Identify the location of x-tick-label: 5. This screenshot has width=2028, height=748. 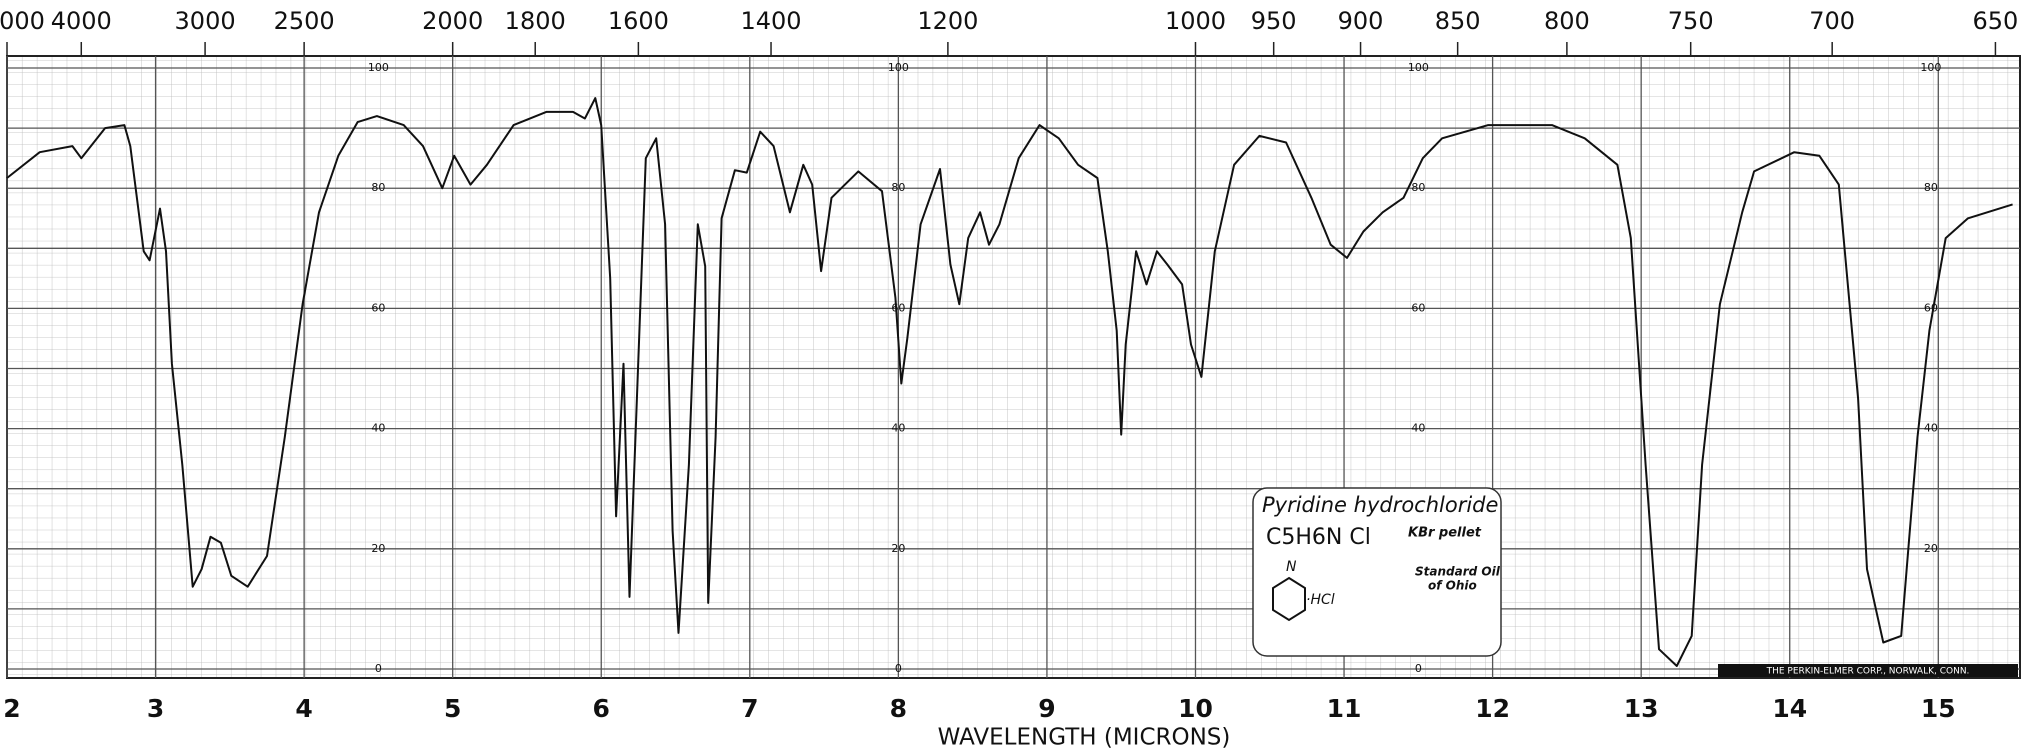
(452, 708).